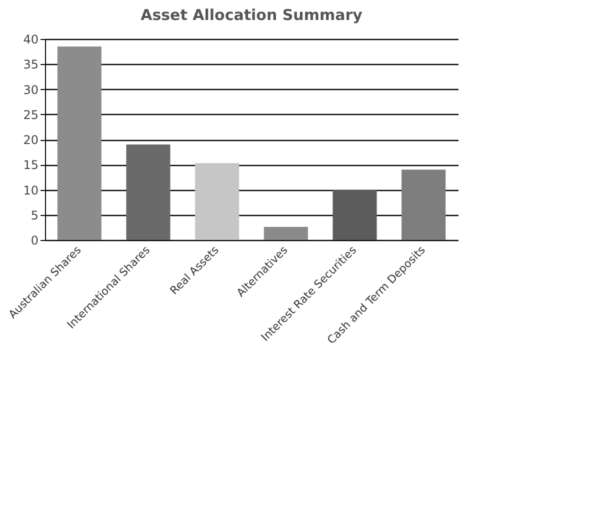 The image size is (615, 507). I want to click on y-tick-label: 10, so click(30, 190).